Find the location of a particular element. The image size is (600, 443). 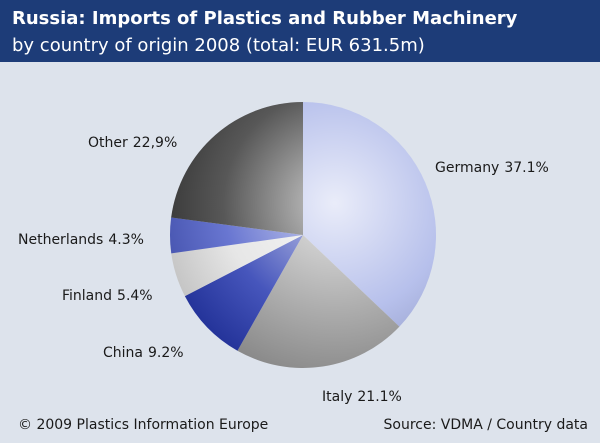

slice-label-value: 22,9% is located at coordinates (155, 143).